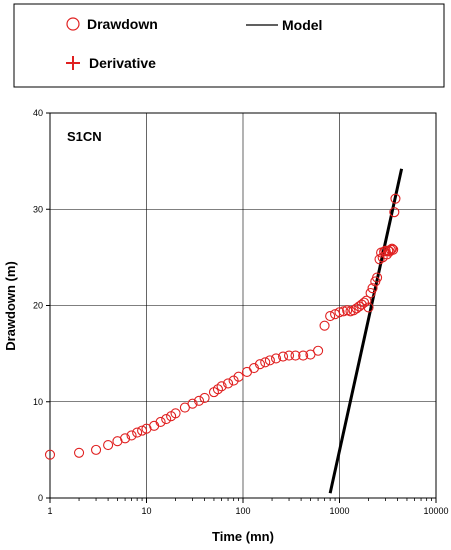 The width and height of the screenshot is (451, 550). What do you see at coordinates (49, 511) in the screenshot?
I see `x-tick-label: 1` at bounding box center [49, 511].